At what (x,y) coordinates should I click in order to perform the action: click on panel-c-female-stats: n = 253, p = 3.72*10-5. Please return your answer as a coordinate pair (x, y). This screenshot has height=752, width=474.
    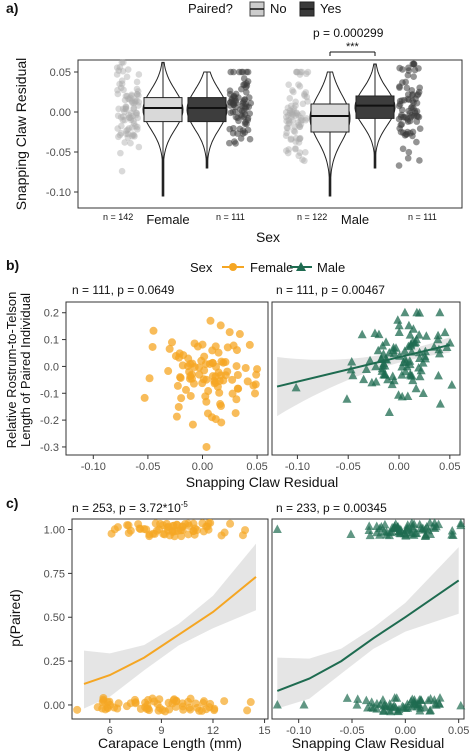
    Looking at the image, I should click on (130, 507).